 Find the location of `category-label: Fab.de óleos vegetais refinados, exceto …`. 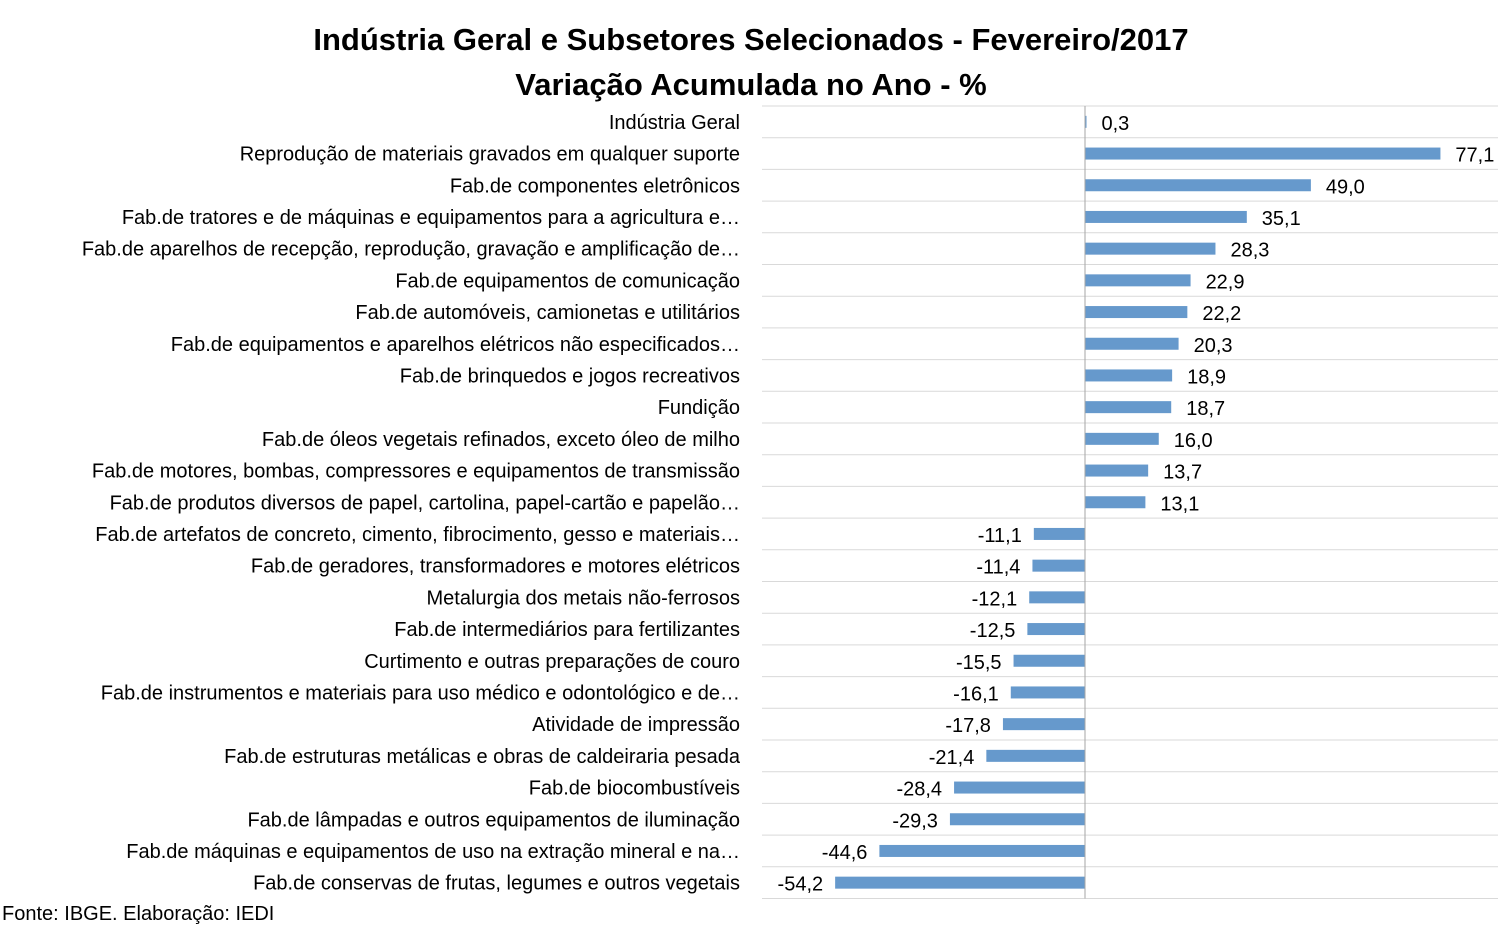

category-label: Fab.de óleos vegetais refinados, exceto … is located at coordinates (501, 440).